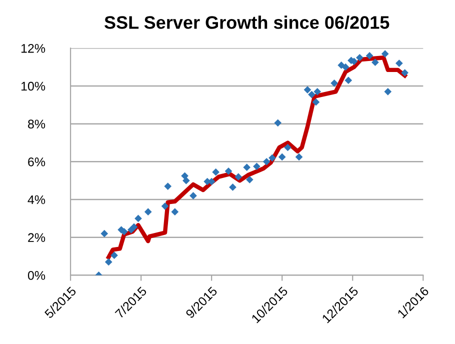 Image resolution: width=455 pixels, height=344 pixels. Describe the element at coordinates (247, 23) in the screenshot. I see `chart-title: SSL Server Growth since 06/2015` at that location.